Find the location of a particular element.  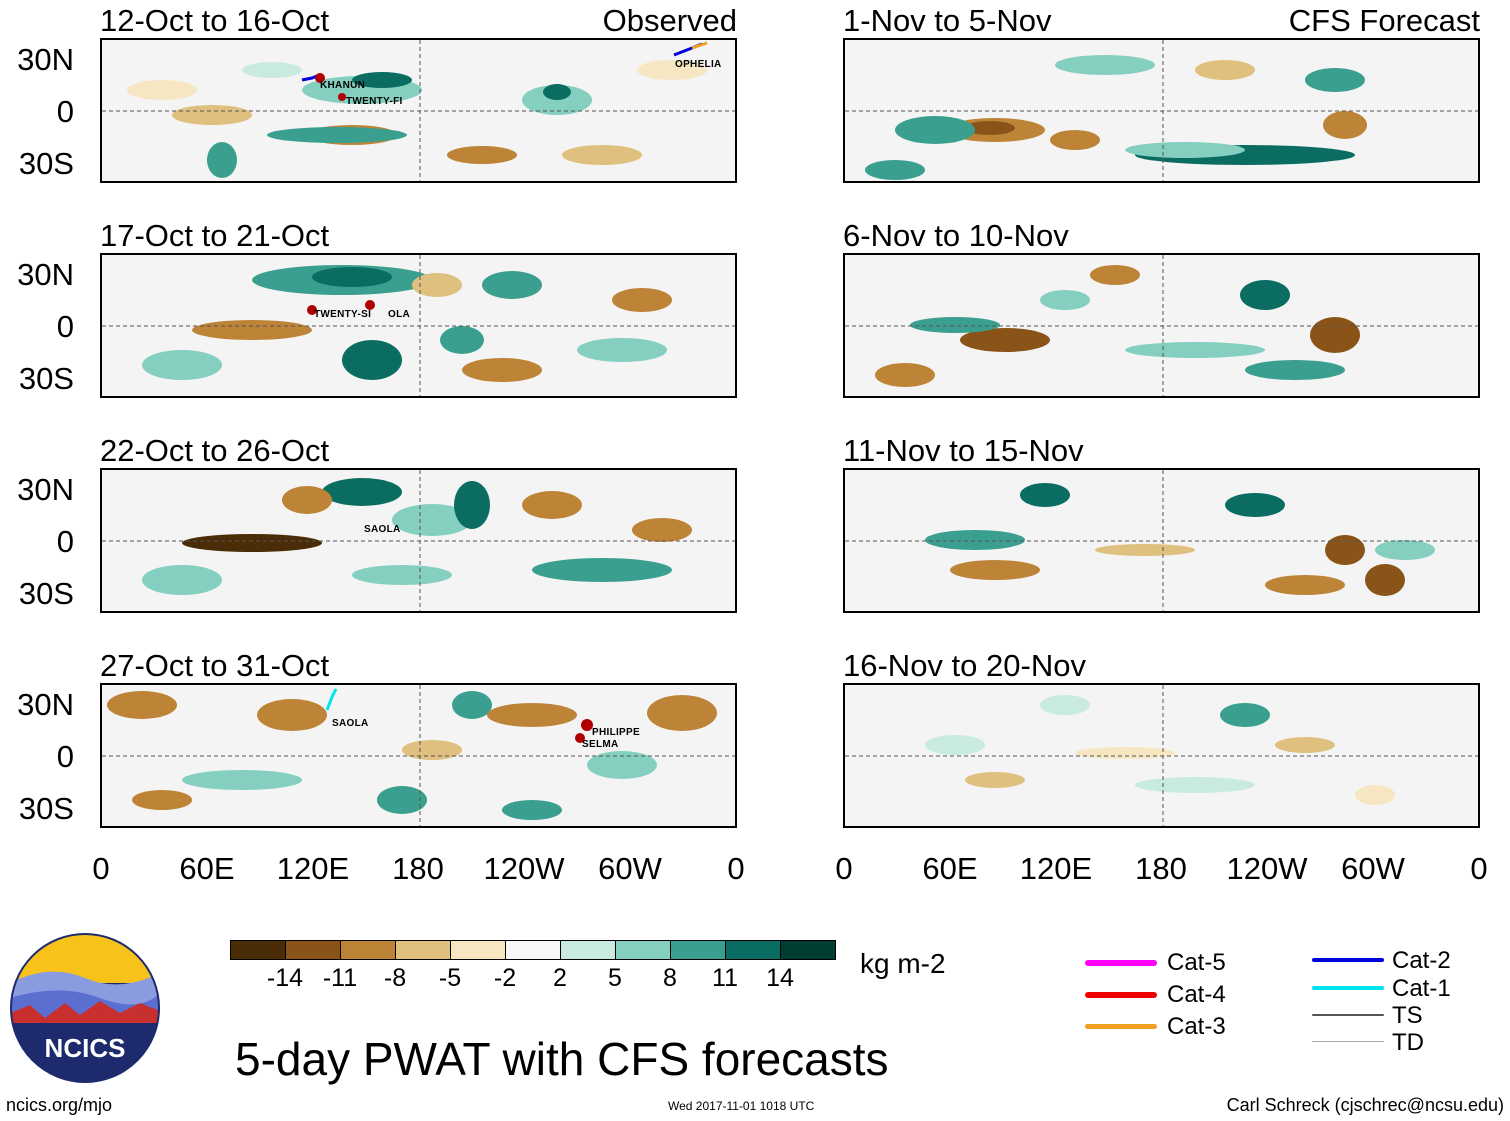

colorbar-tick-label: -8 is located at coordinates (395, 978).